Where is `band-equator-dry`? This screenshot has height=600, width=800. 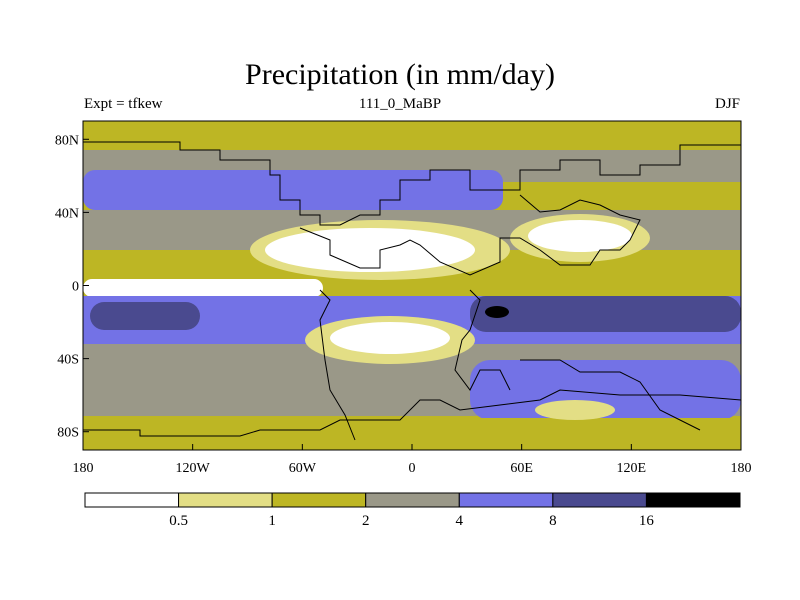
band-equator-dry is located at coordinates (203, 288).